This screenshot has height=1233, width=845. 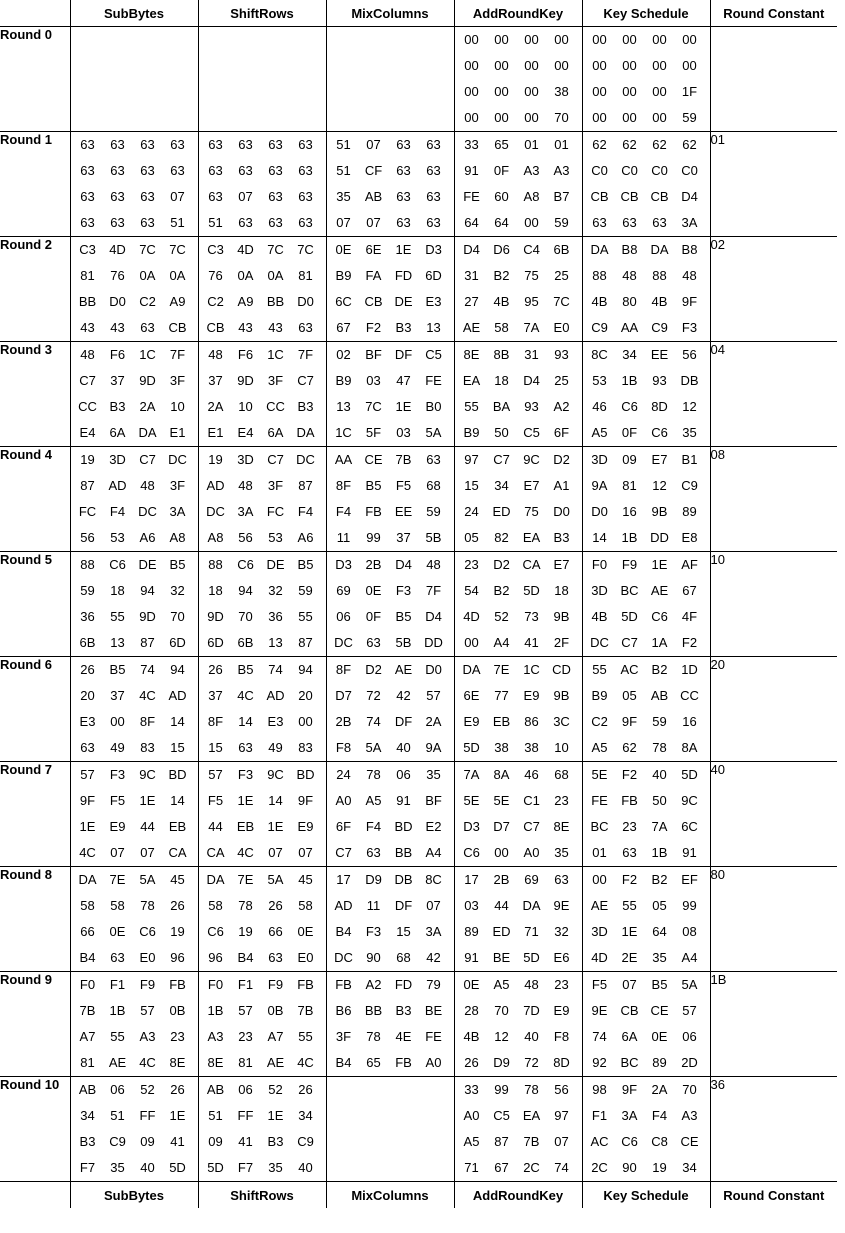 I want to click on state-byte: D3, so click(x=433, y=249).